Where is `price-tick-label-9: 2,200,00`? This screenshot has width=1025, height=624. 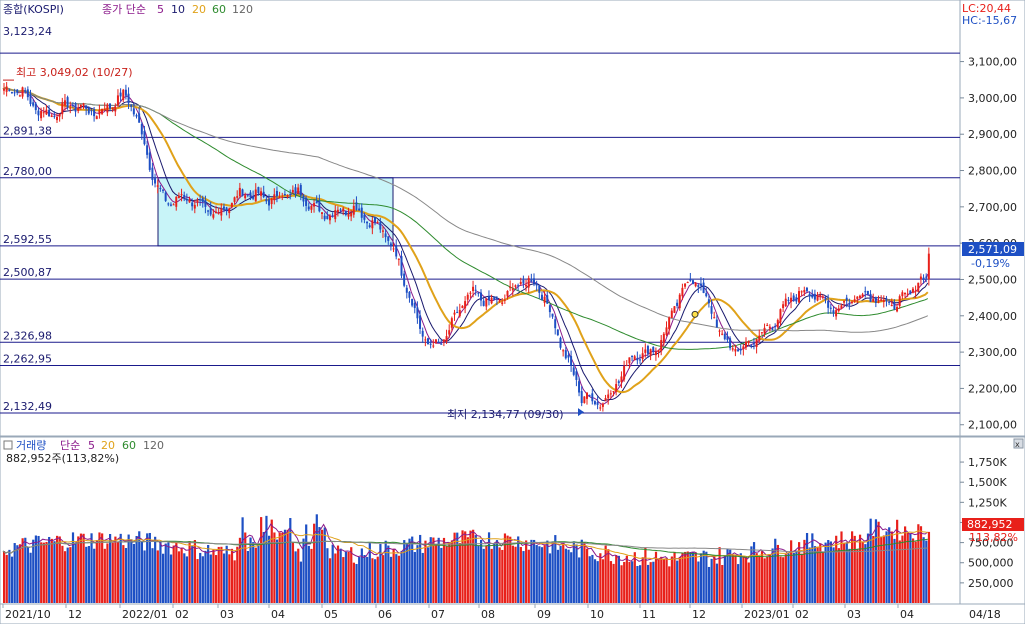
price-tick-label-9: 2,200,00 is located at coordinates (992, 388).